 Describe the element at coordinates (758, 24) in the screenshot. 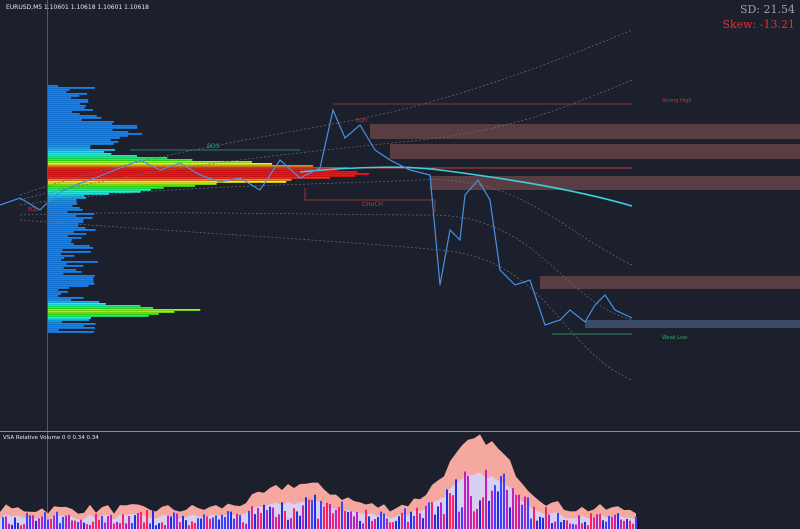

I see `skew-value: Skew: -13.21` at that location.